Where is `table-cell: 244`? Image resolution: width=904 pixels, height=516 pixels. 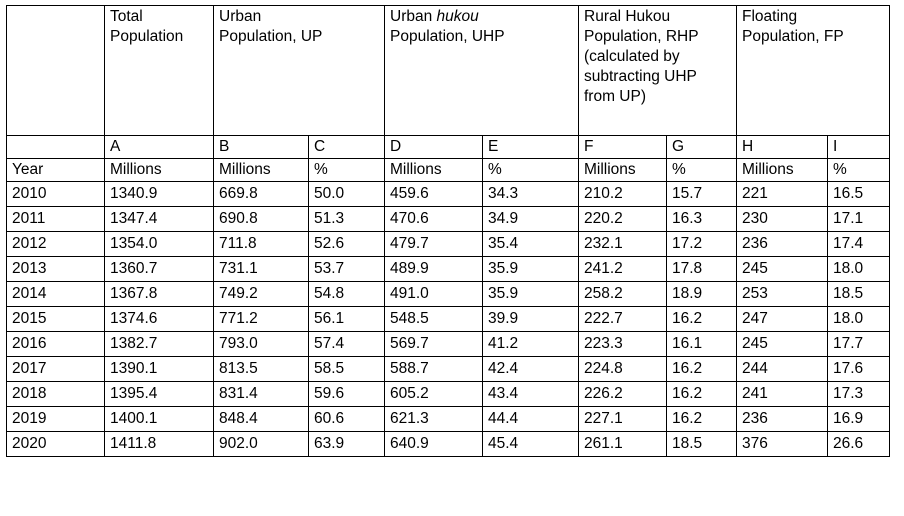 table-cell: 244 is located at coordinates (782, 369).